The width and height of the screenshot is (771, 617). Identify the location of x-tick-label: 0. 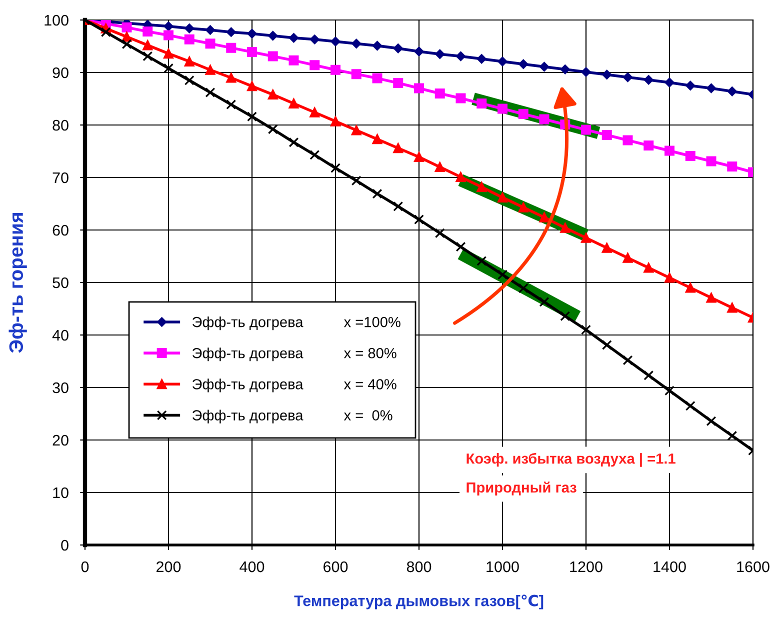
(85, 566).